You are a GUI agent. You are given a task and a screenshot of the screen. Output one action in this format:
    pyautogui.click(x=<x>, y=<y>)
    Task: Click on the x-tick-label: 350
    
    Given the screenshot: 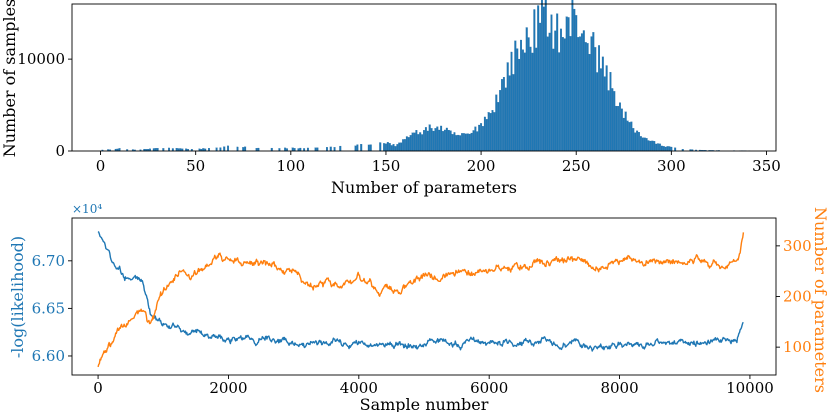 What is the action you would take?
    pyautogui.click(x=766, y=166)
    